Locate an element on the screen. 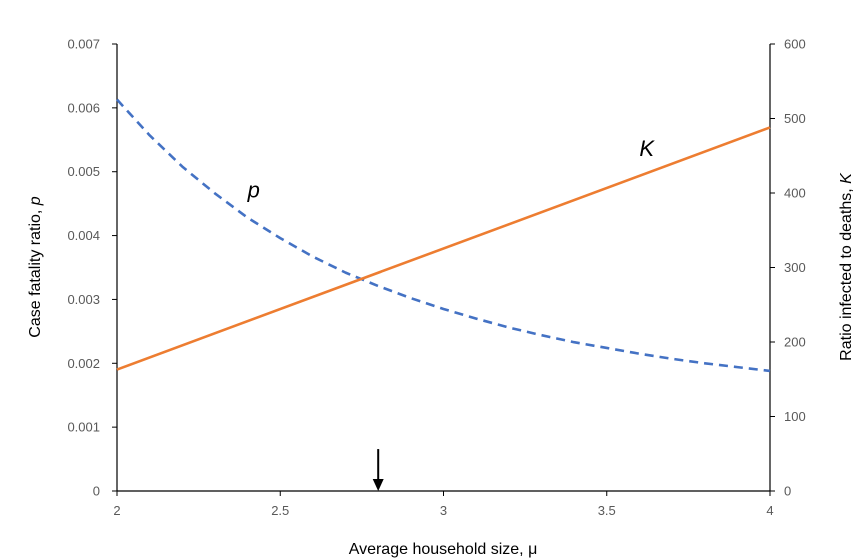  y-left-tick-label: 0.006 is located at coordinates (83, 107).